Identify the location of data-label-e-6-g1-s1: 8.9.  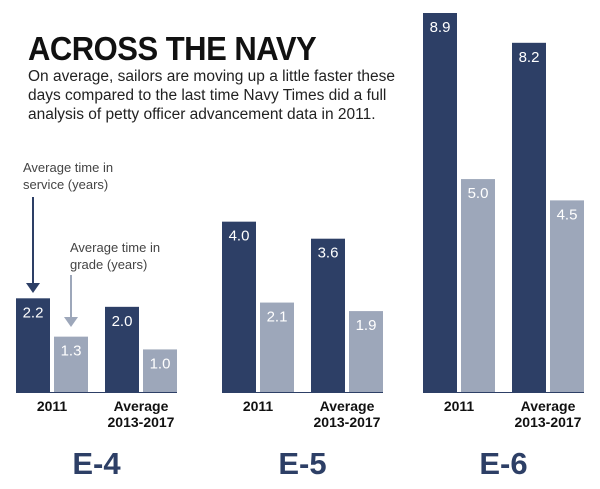
(440, 27).